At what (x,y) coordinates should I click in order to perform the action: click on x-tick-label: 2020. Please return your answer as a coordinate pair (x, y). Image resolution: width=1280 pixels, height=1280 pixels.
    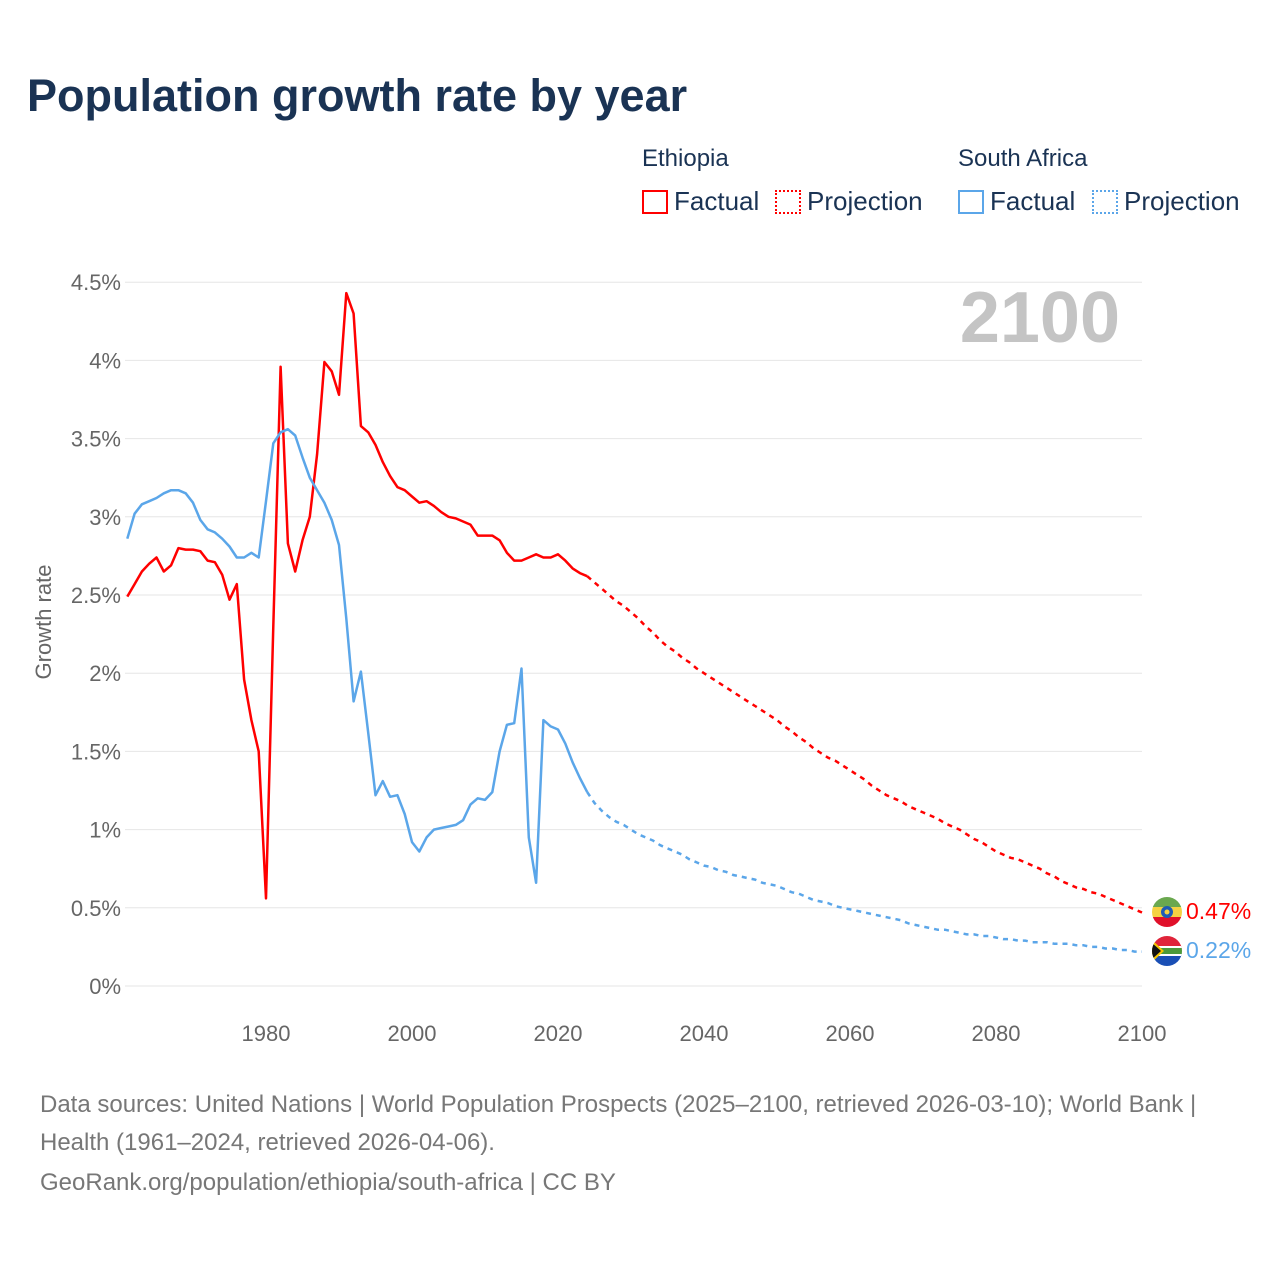
    Looking at the image, I should click on (558, 1033).